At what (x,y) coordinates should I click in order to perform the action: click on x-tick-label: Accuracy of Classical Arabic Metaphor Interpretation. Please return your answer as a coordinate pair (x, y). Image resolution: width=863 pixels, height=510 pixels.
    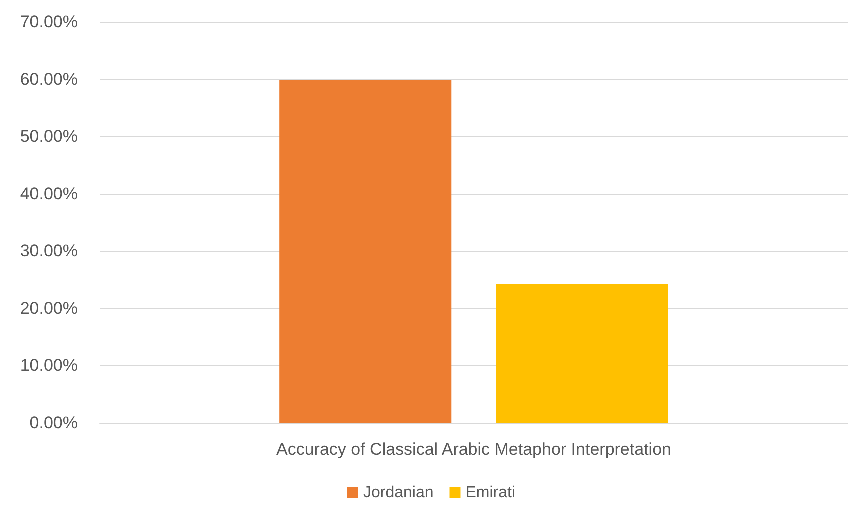
    Looking at the image, I should click on (474, 449).